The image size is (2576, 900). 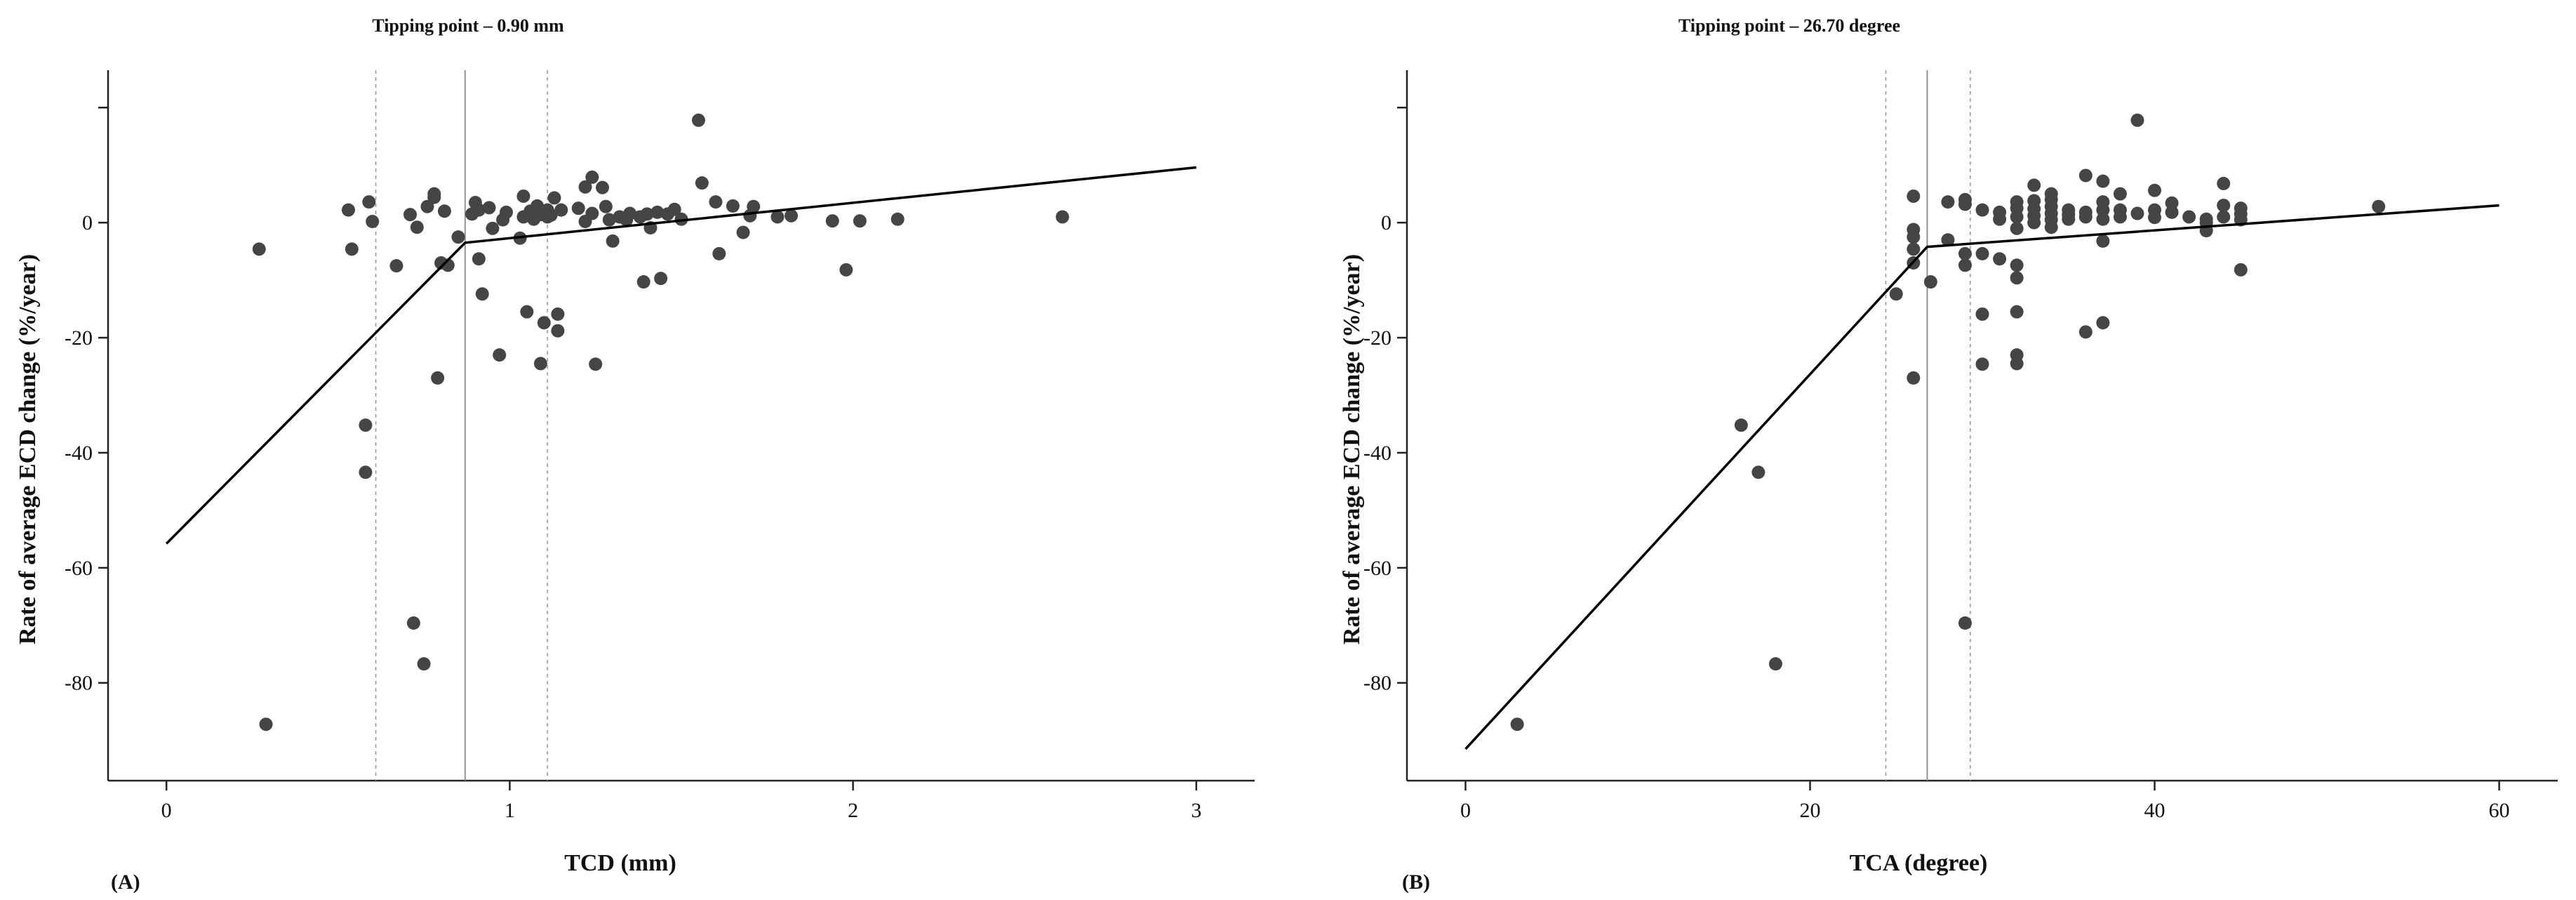 What do you see at coordinates (1919, 863) in the screenshot?
I see `x-axis-label-b: TCA (degree)` at bounding box center [1919, 863].